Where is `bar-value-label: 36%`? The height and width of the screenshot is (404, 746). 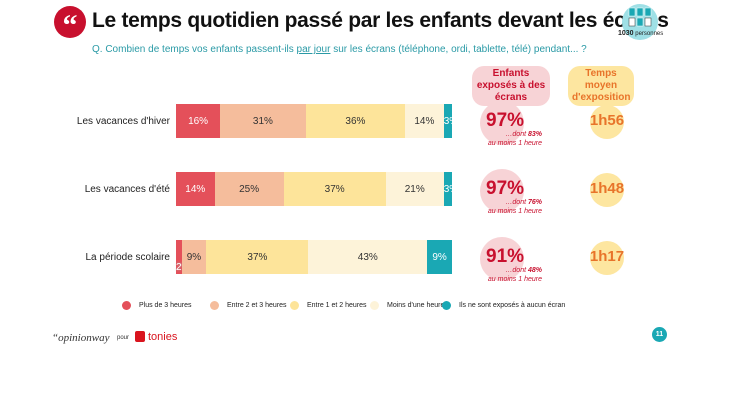
bar-value-label: 36% is located at coordinates (355, 121).